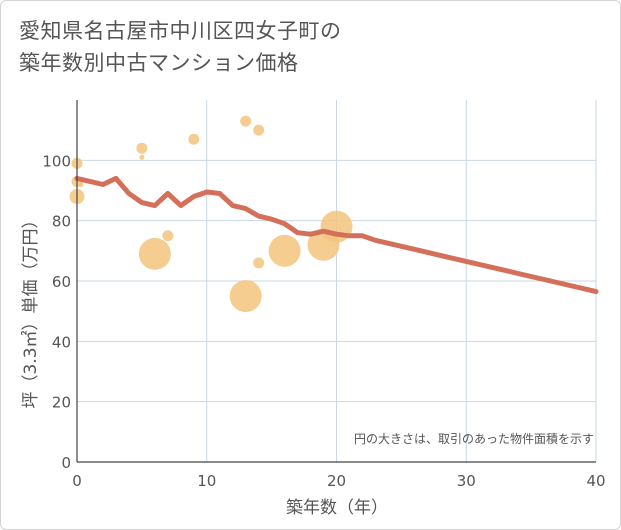 The width and height of the screenshot is (621, 530). What do you see at coordinates (61, 282) in the screenshot?
I see `y-tick-label: 60` at bounding box center [61, 282].